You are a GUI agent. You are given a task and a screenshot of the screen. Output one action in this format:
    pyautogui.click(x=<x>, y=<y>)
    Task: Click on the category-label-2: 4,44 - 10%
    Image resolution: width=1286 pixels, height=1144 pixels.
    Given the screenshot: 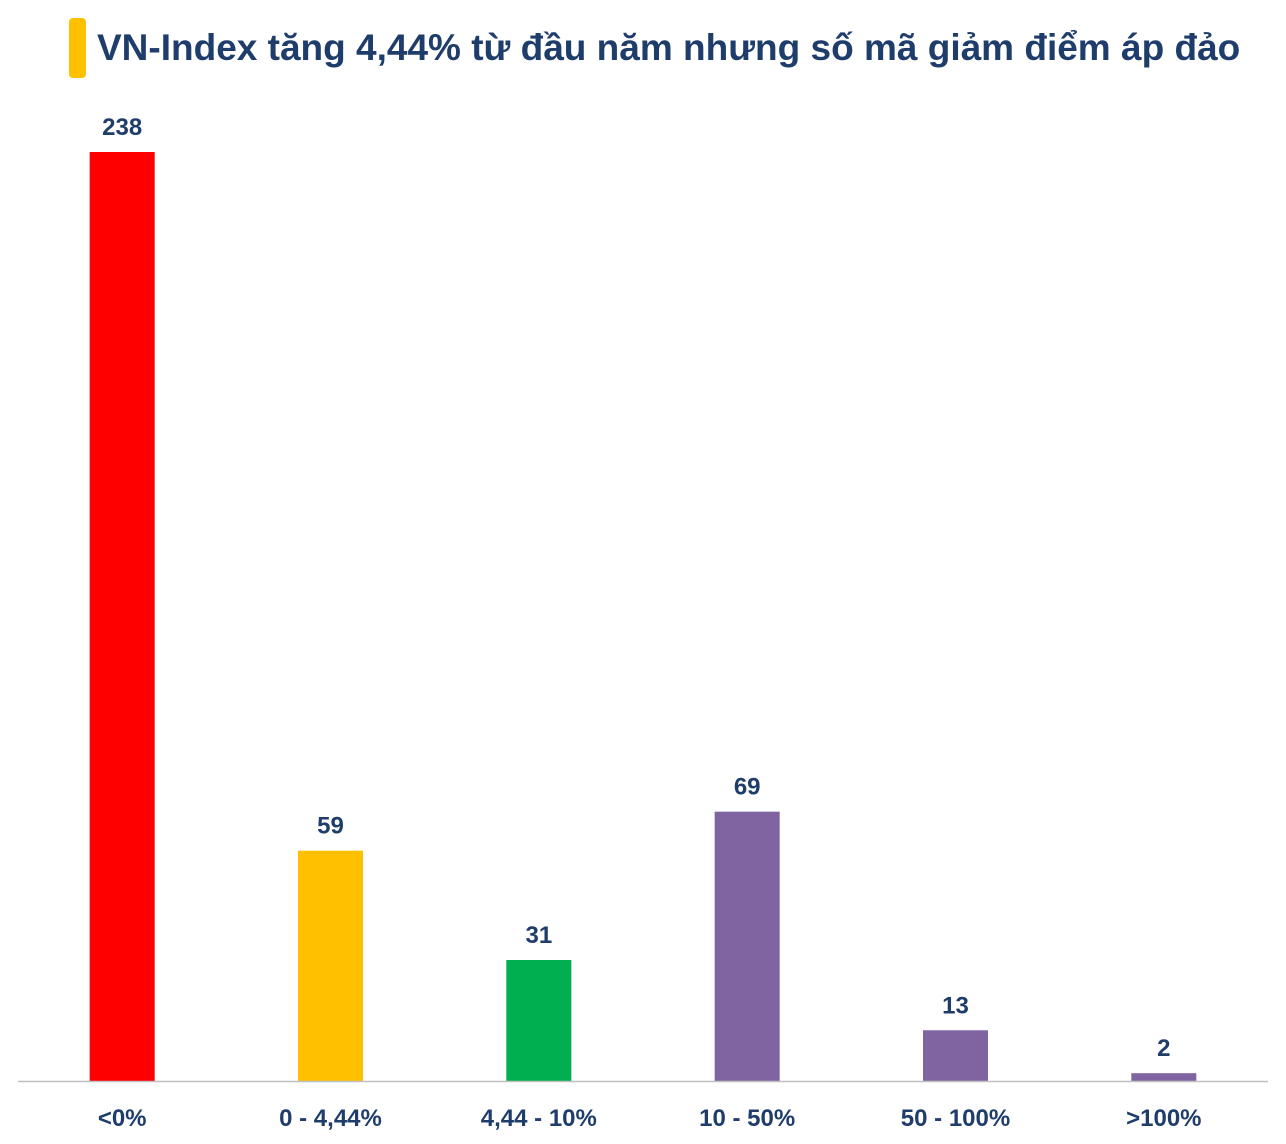 What is the action you would take?
    pyautogui.click(x=539, y=1118)
    